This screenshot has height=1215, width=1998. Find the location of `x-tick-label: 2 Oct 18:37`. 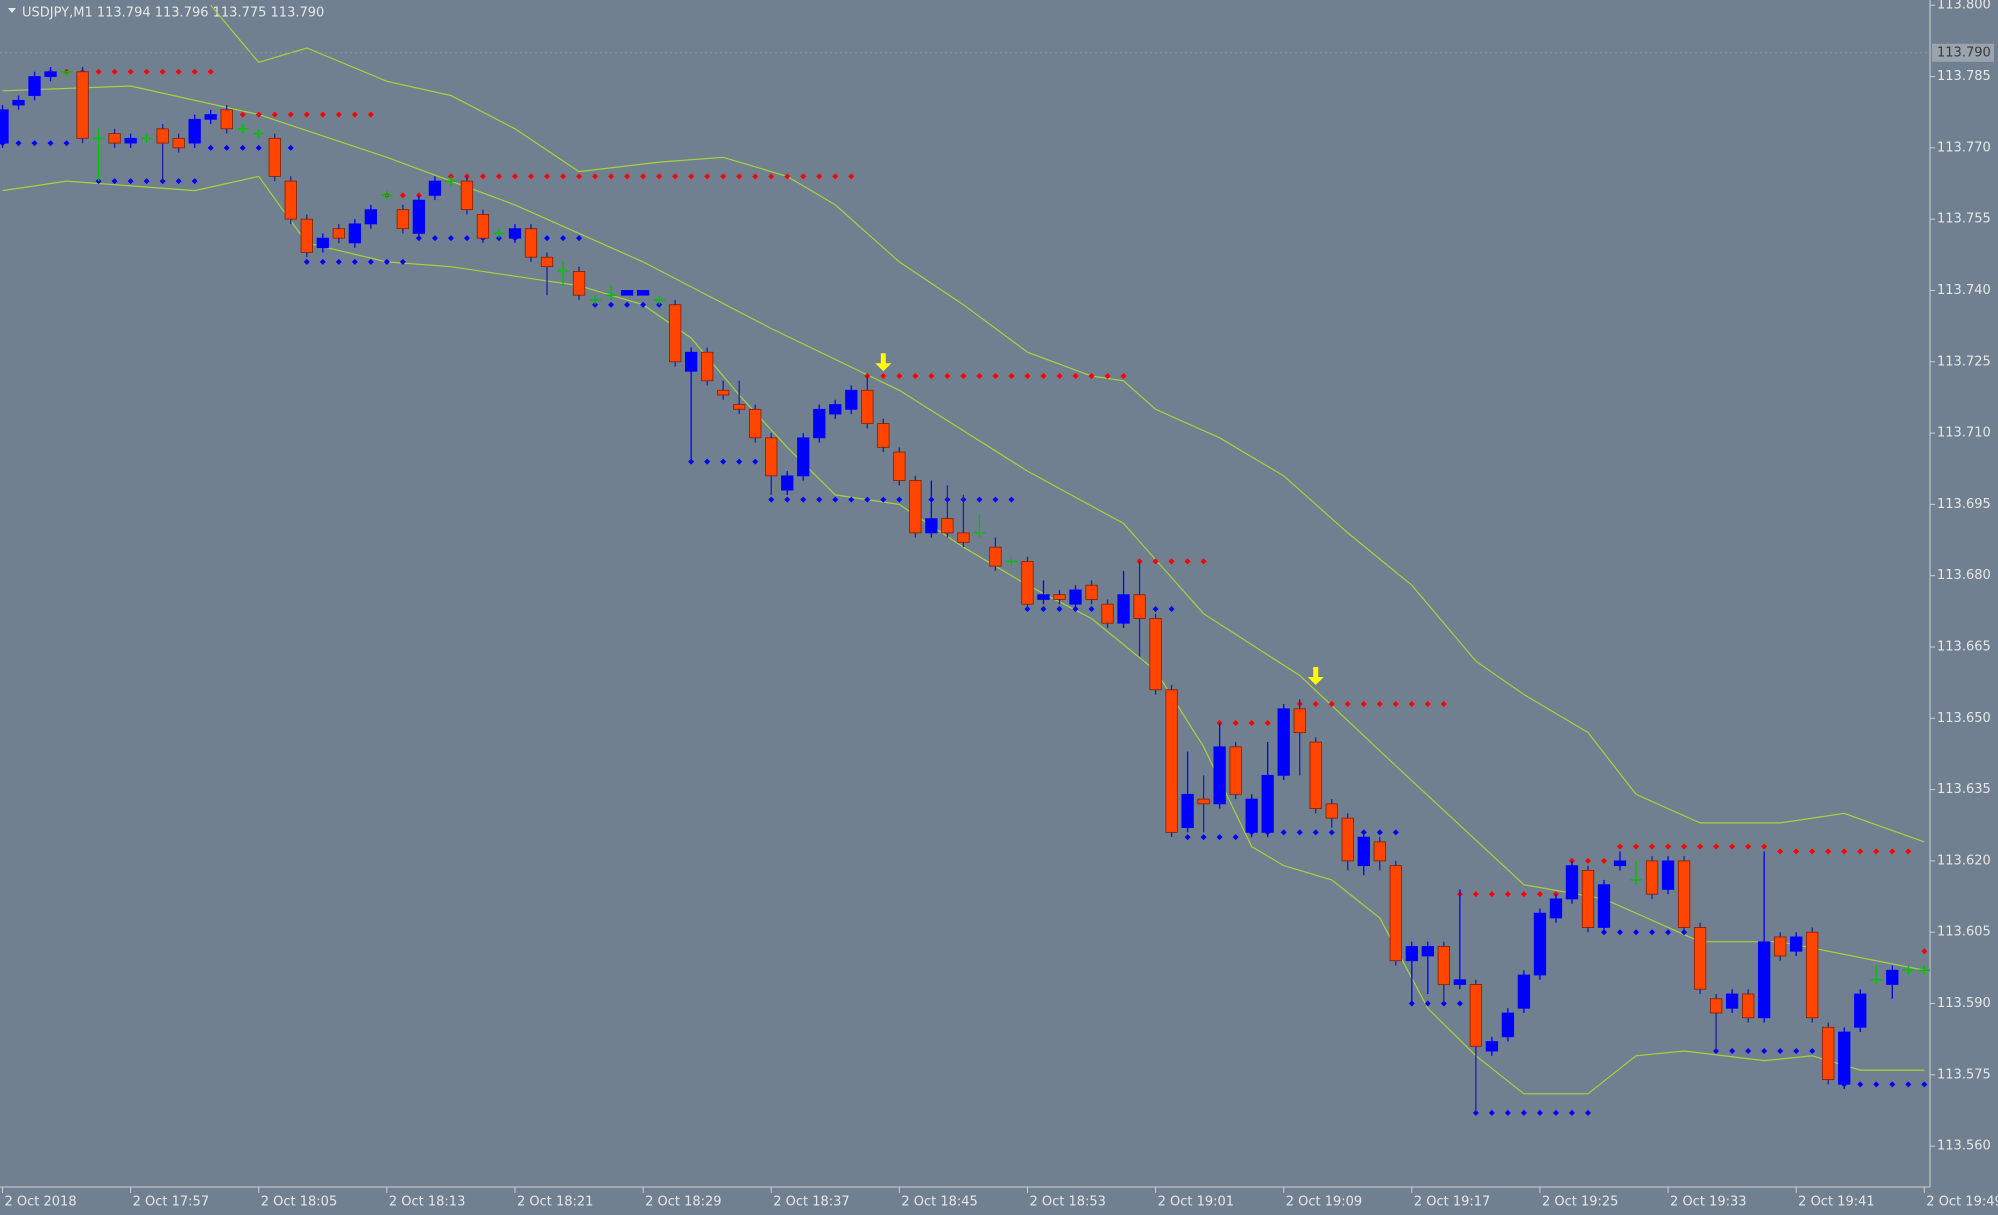

x-tick-label: 2 Oct 18:37 is located at coordinates (811, 1202).